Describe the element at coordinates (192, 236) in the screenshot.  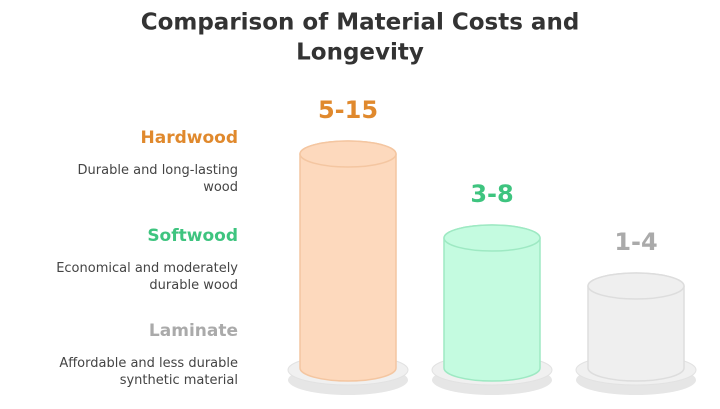
I see `item-name: Softwood` at that location.